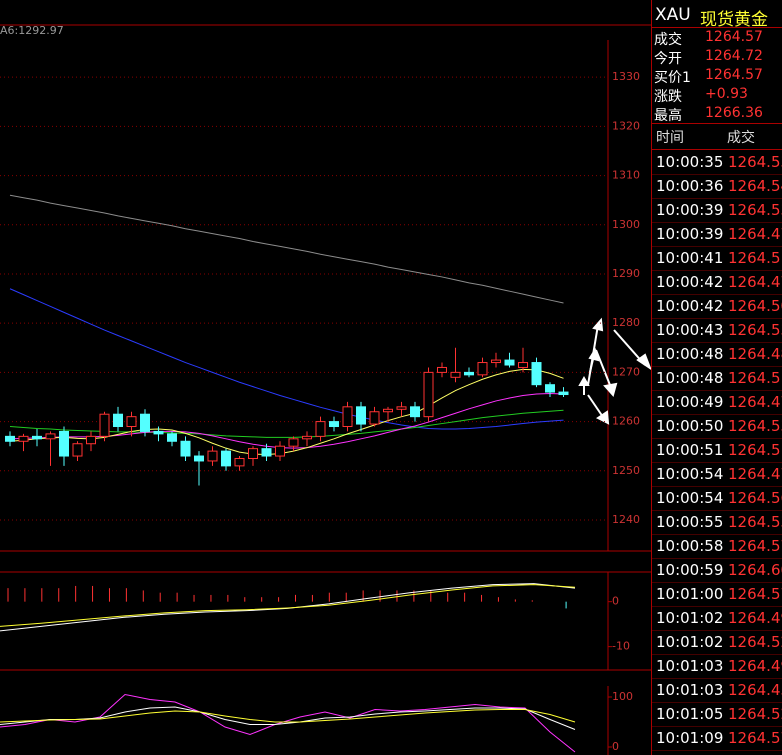 The image size is (782, 755). I want to click on tick-time: 10:00:51, so click(690, 450).